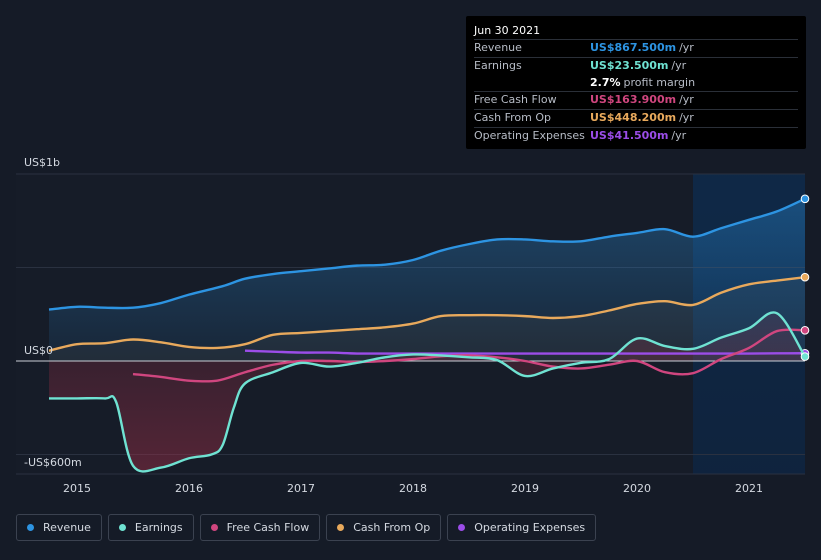 This screenshot has height=560, width=821. I want to click on tooltip-row-value: 2.7%, so click(605, 82).